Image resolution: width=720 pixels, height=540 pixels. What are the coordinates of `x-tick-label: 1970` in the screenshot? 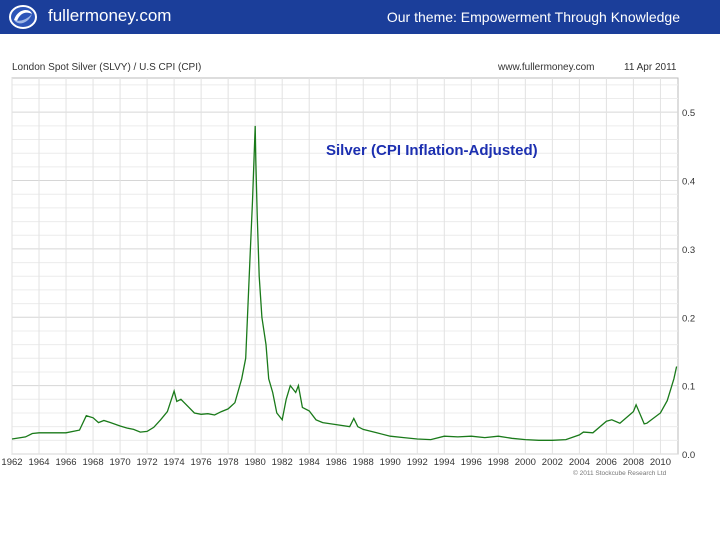 It's located at (120, 462).